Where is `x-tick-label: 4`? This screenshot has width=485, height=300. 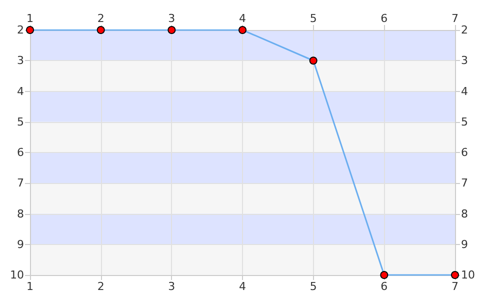 x-tick-label: 4 is located at coordinates (242, 286).